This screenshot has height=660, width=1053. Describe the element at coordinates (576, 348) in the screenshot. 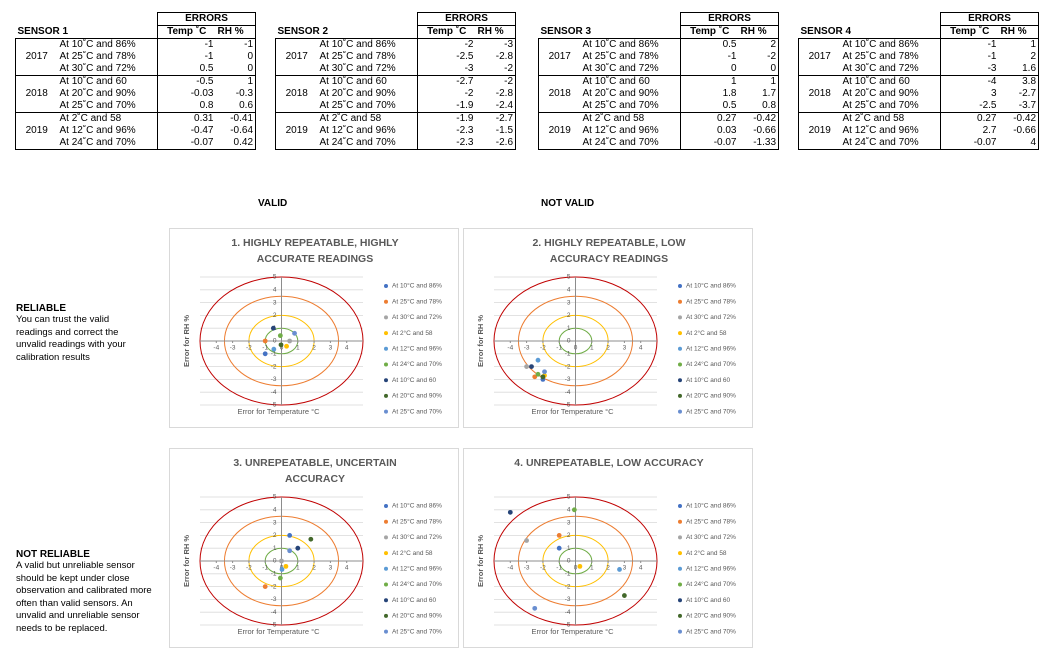

I see `x-tick-label: 0` at that location.